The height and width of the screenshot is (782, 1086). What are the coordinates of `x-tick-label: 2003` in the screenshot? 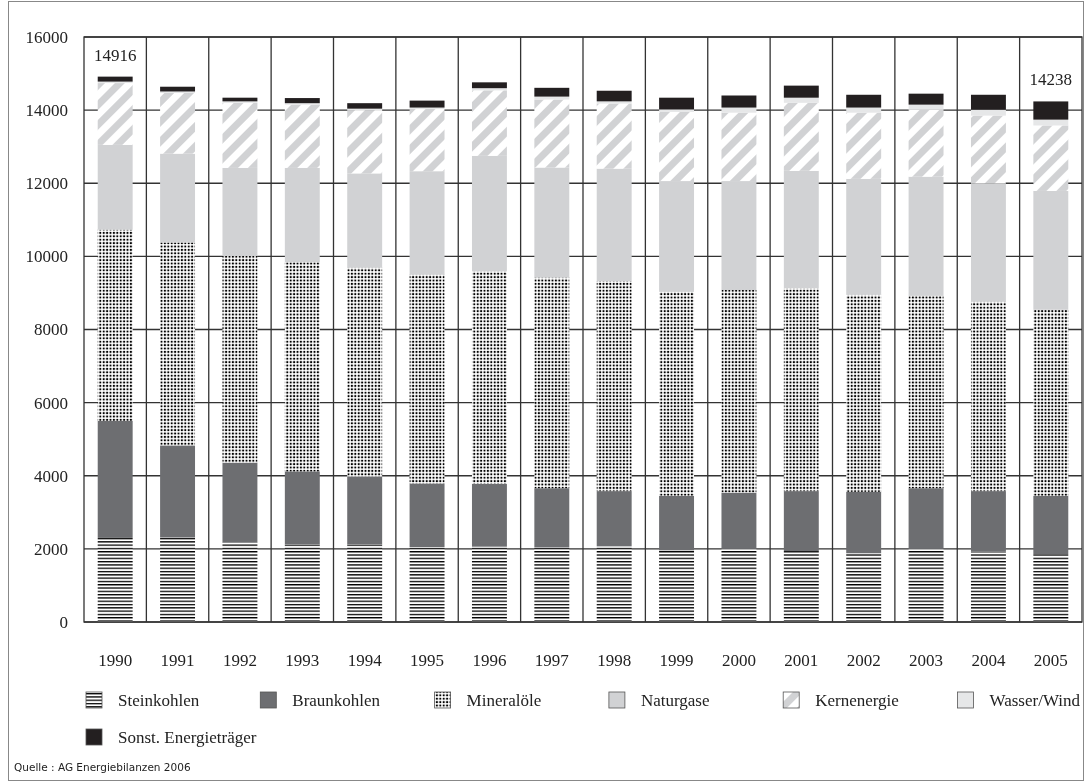 It's located at (926, 660).